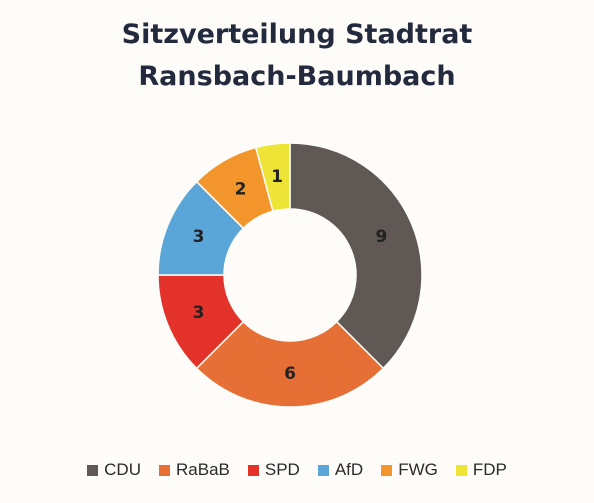  I want to click on legend-item-afd: AfD, so click(340, 470).